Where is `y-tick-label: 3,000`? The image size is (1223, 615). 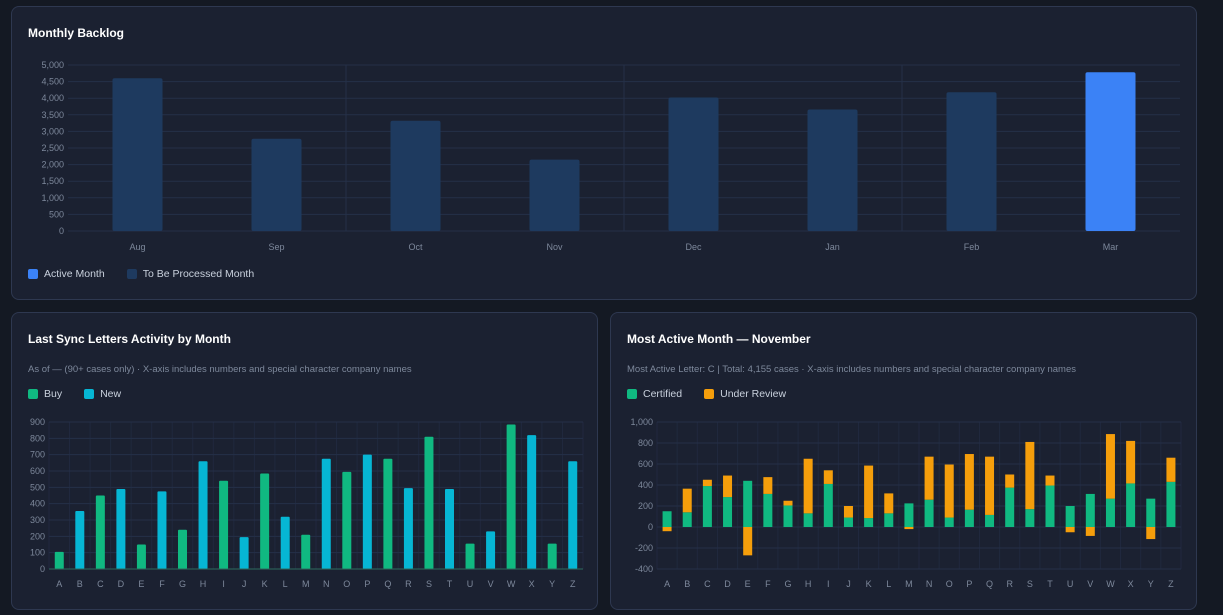
y-tick-label: 3,000 is located at coordinates (52, 131).